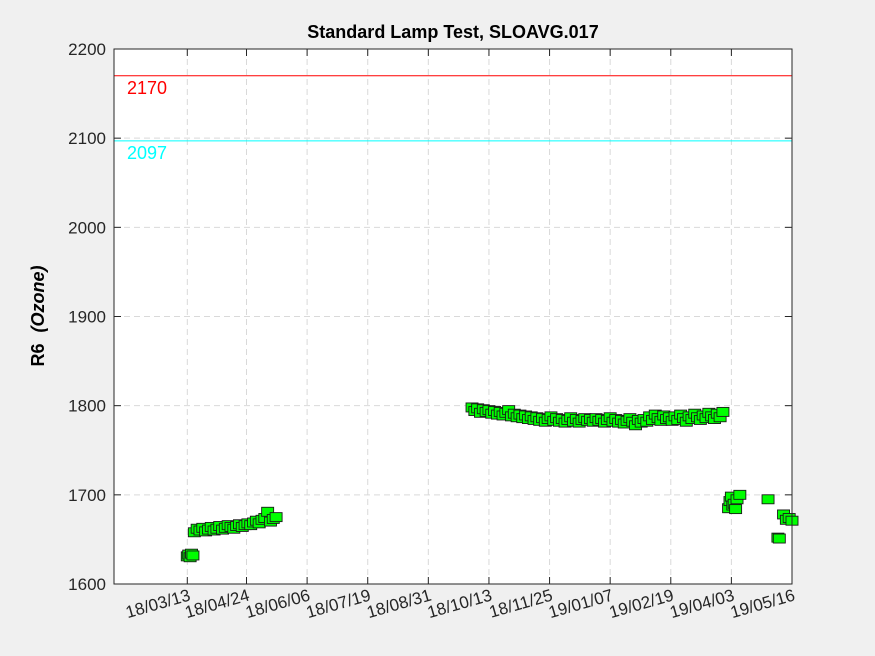 This screenshot has height=656, width=875. I want to click on y-tick-label: 2100, so click(87, 138).